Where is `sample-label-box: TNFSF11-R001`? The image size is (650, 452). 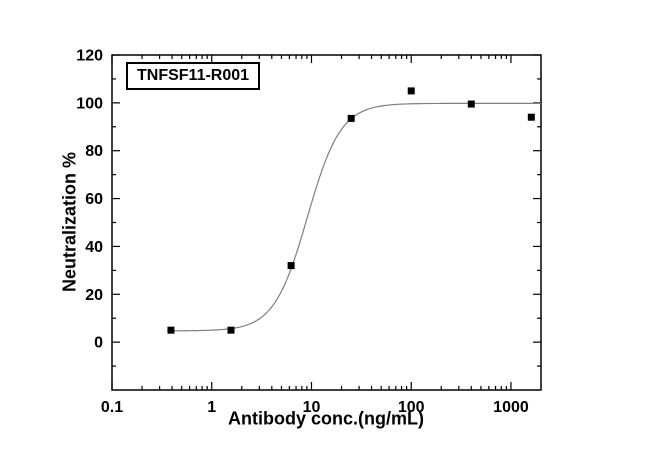
sample-label-box: TNFSF11-R001 is located at coordinates (193, 76).